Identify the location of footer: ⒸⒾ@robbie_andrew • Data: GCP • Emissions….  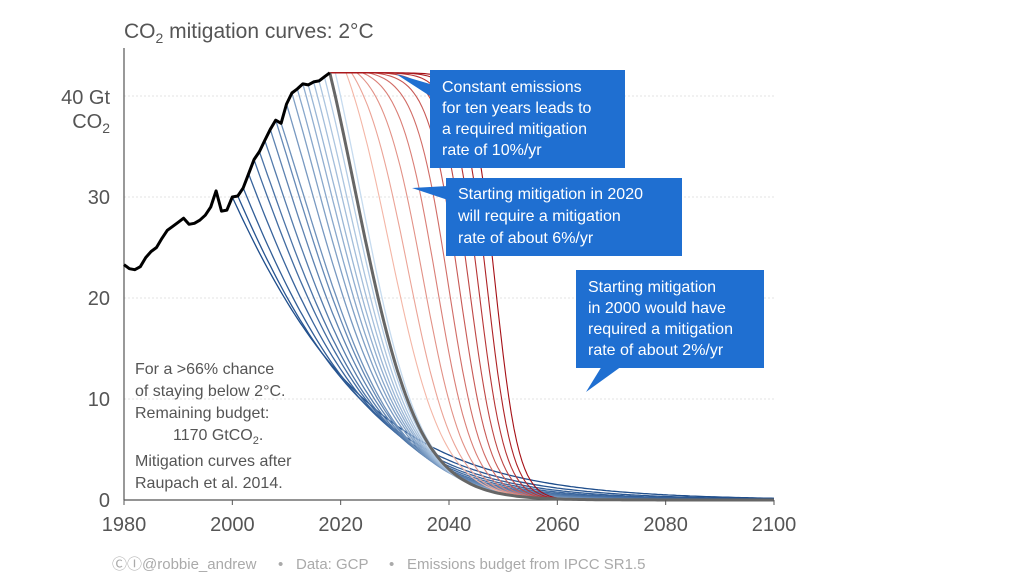
(378, 564).